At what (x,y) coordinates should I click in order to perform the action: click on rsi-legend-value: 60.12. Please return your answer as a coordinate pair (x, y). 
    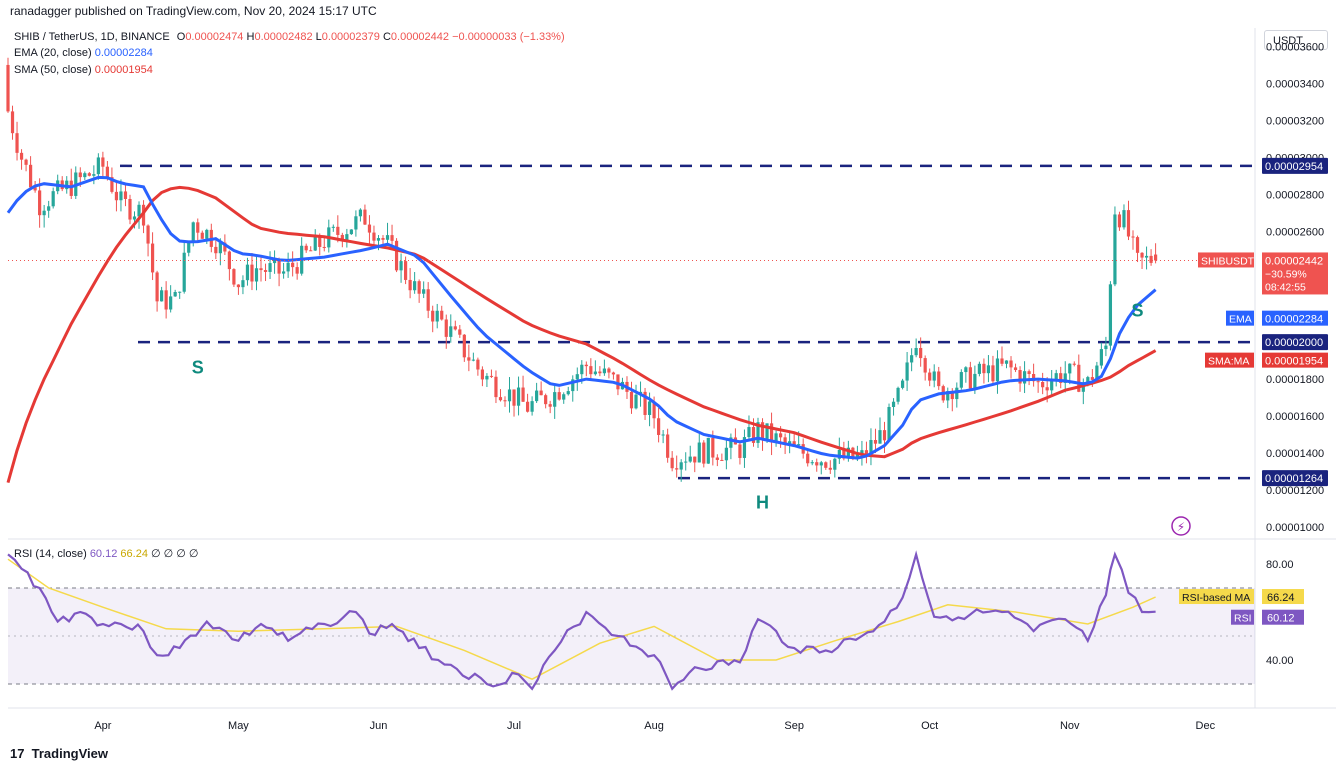
    Looking at the image, I should click on (103, 554).